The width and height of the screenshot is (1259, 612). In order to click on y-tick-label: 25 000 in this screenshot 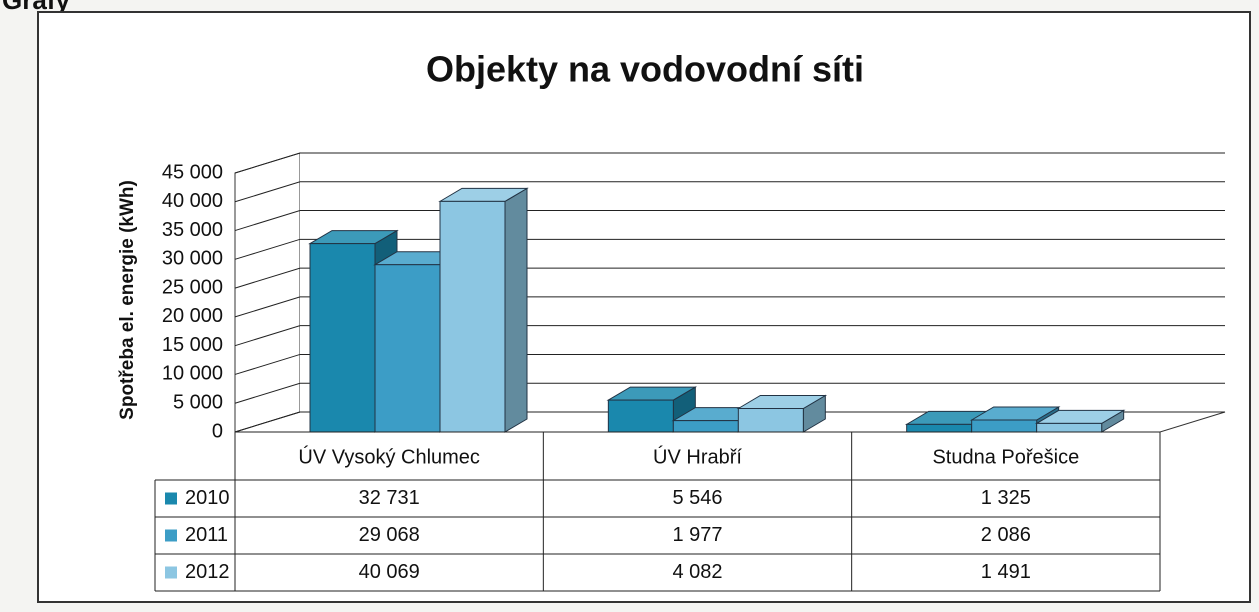, I will do `click(192, 287)`.